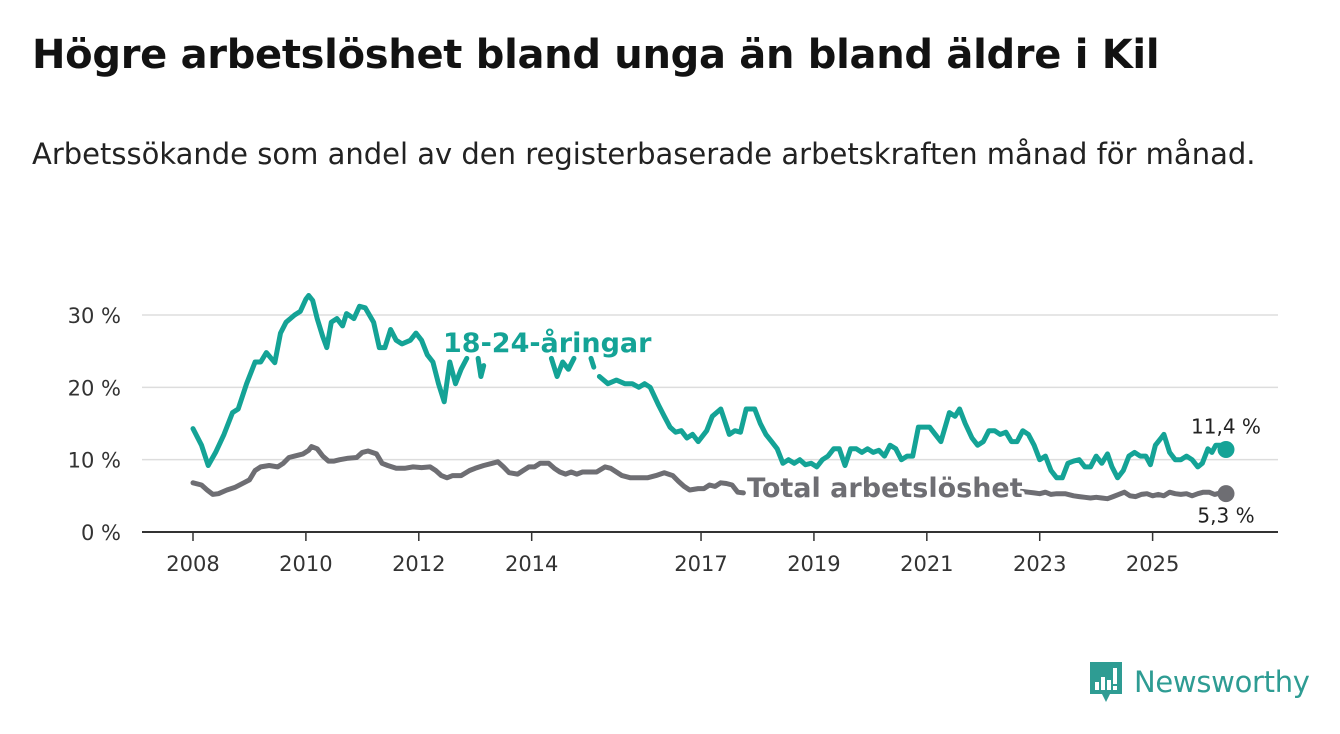  I want to click on y-tick-label: 20 %, so click(94, 388).